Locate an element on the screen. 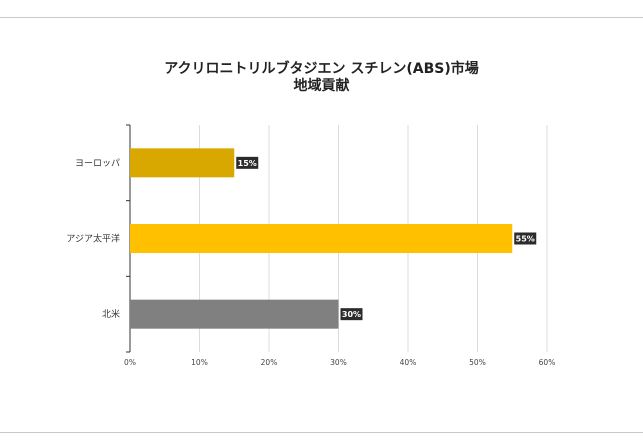 This screenshot has height=446, width=643. x-tick-label: 20% is located at coordinates (269, 362).